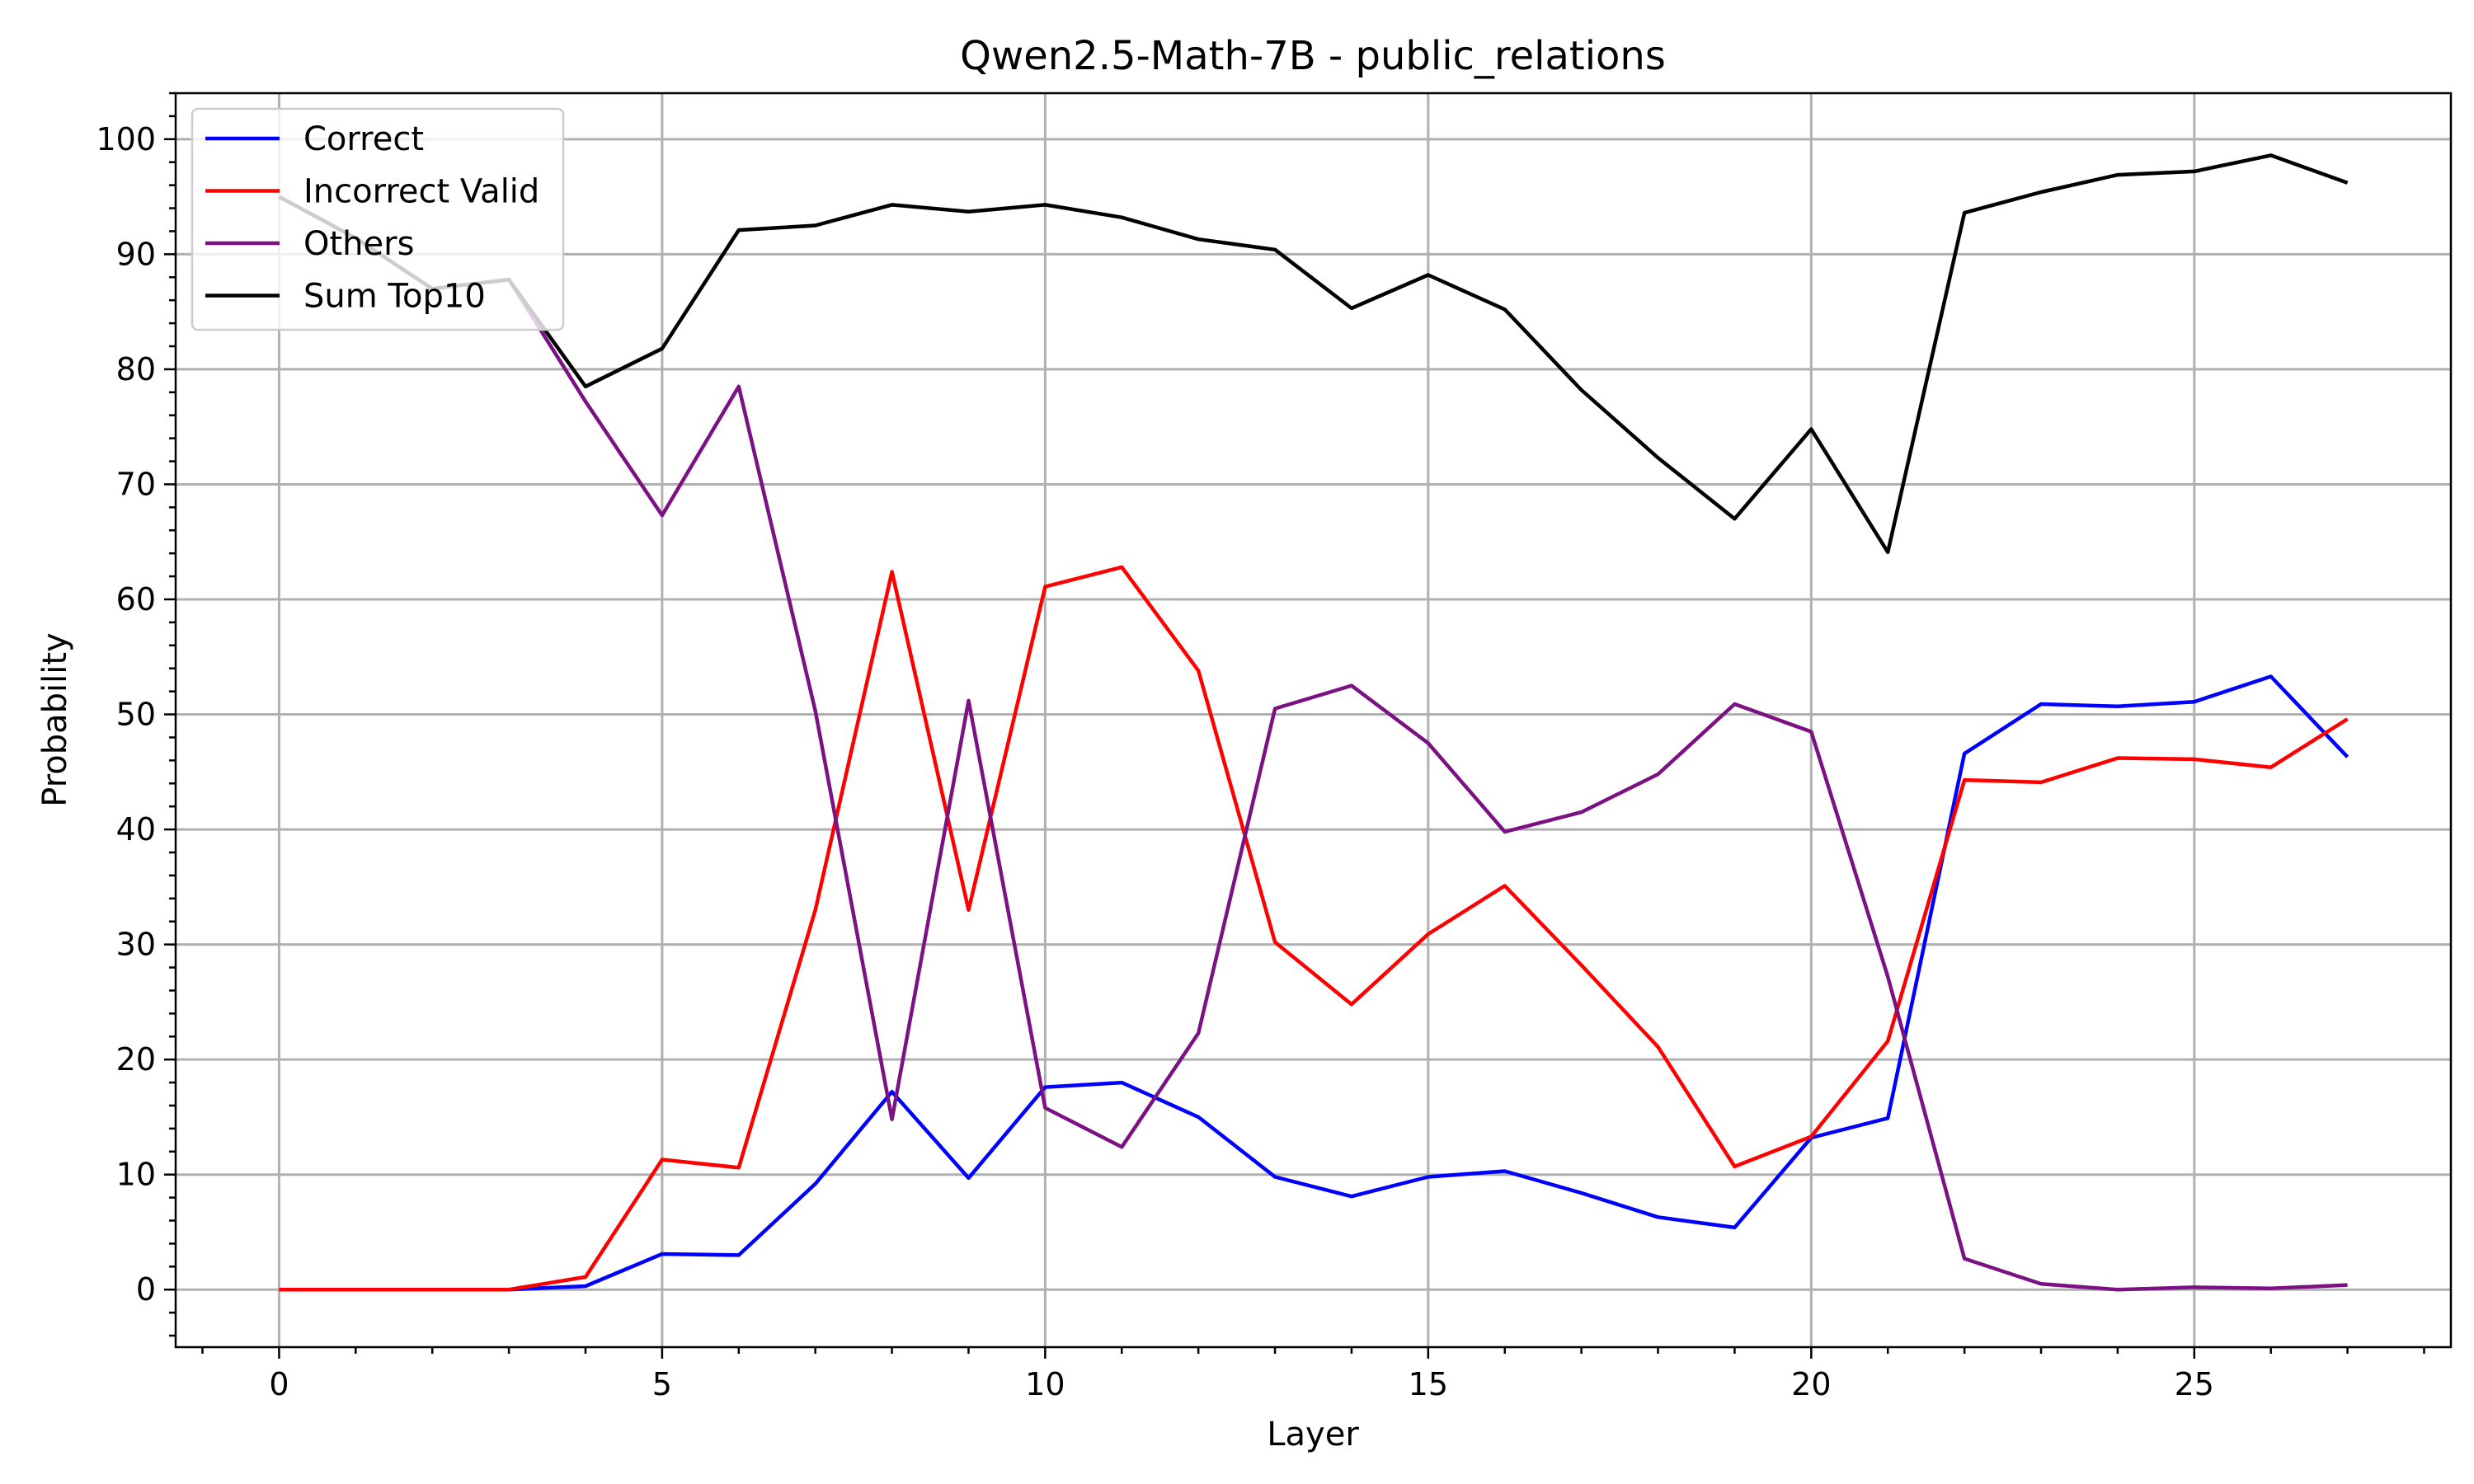 Image resolution: width=2474 pixels, height=1484 pixels. Describe the element at coordinates (136, 945) in the screenshot. I see `y-tick-label: 30` at that location.